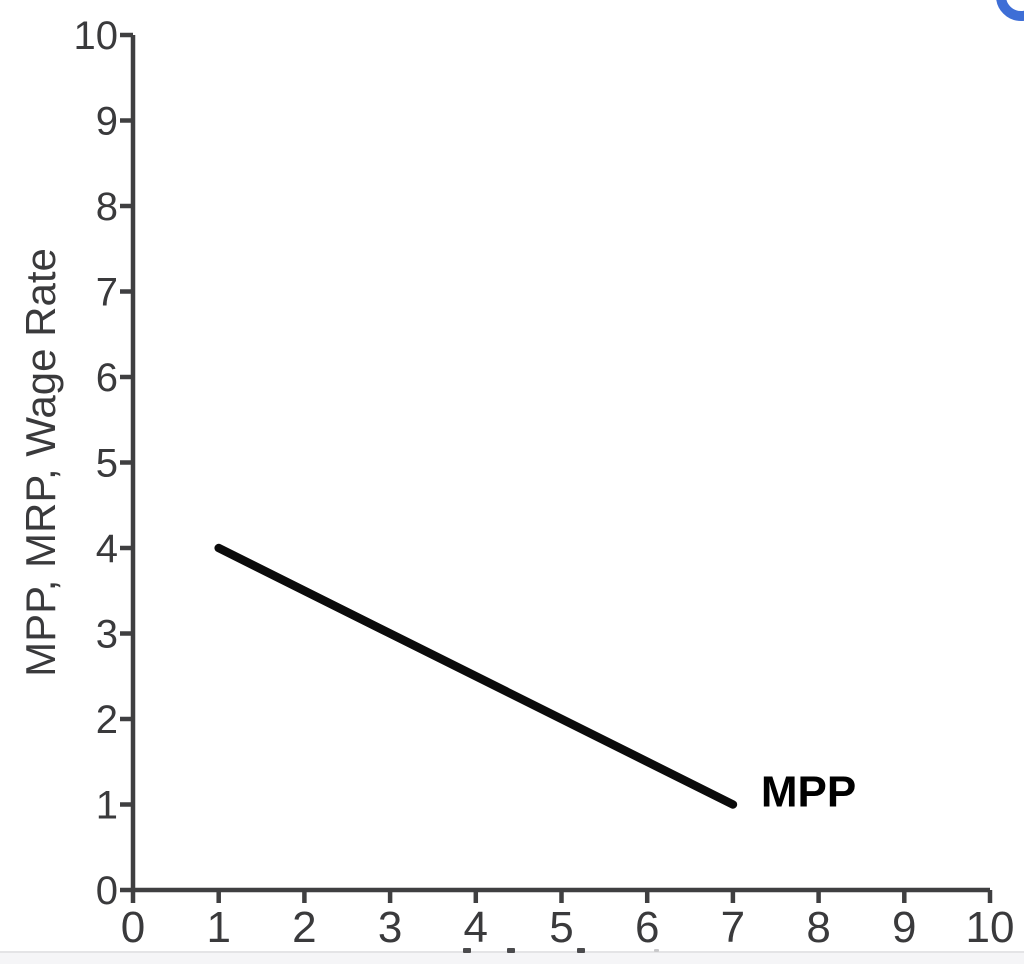 This screenshot has height=964, width=1024. What do you see at coordinates (390, 927) in the screenshot?
I see `x-tick-label: 3` at bounding box center [390, 927].